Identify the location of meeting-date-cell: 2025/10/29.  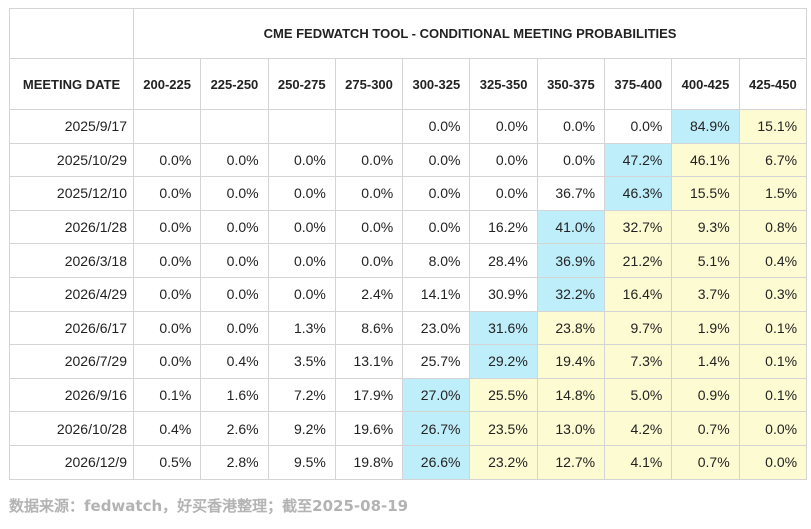
(71, 160).